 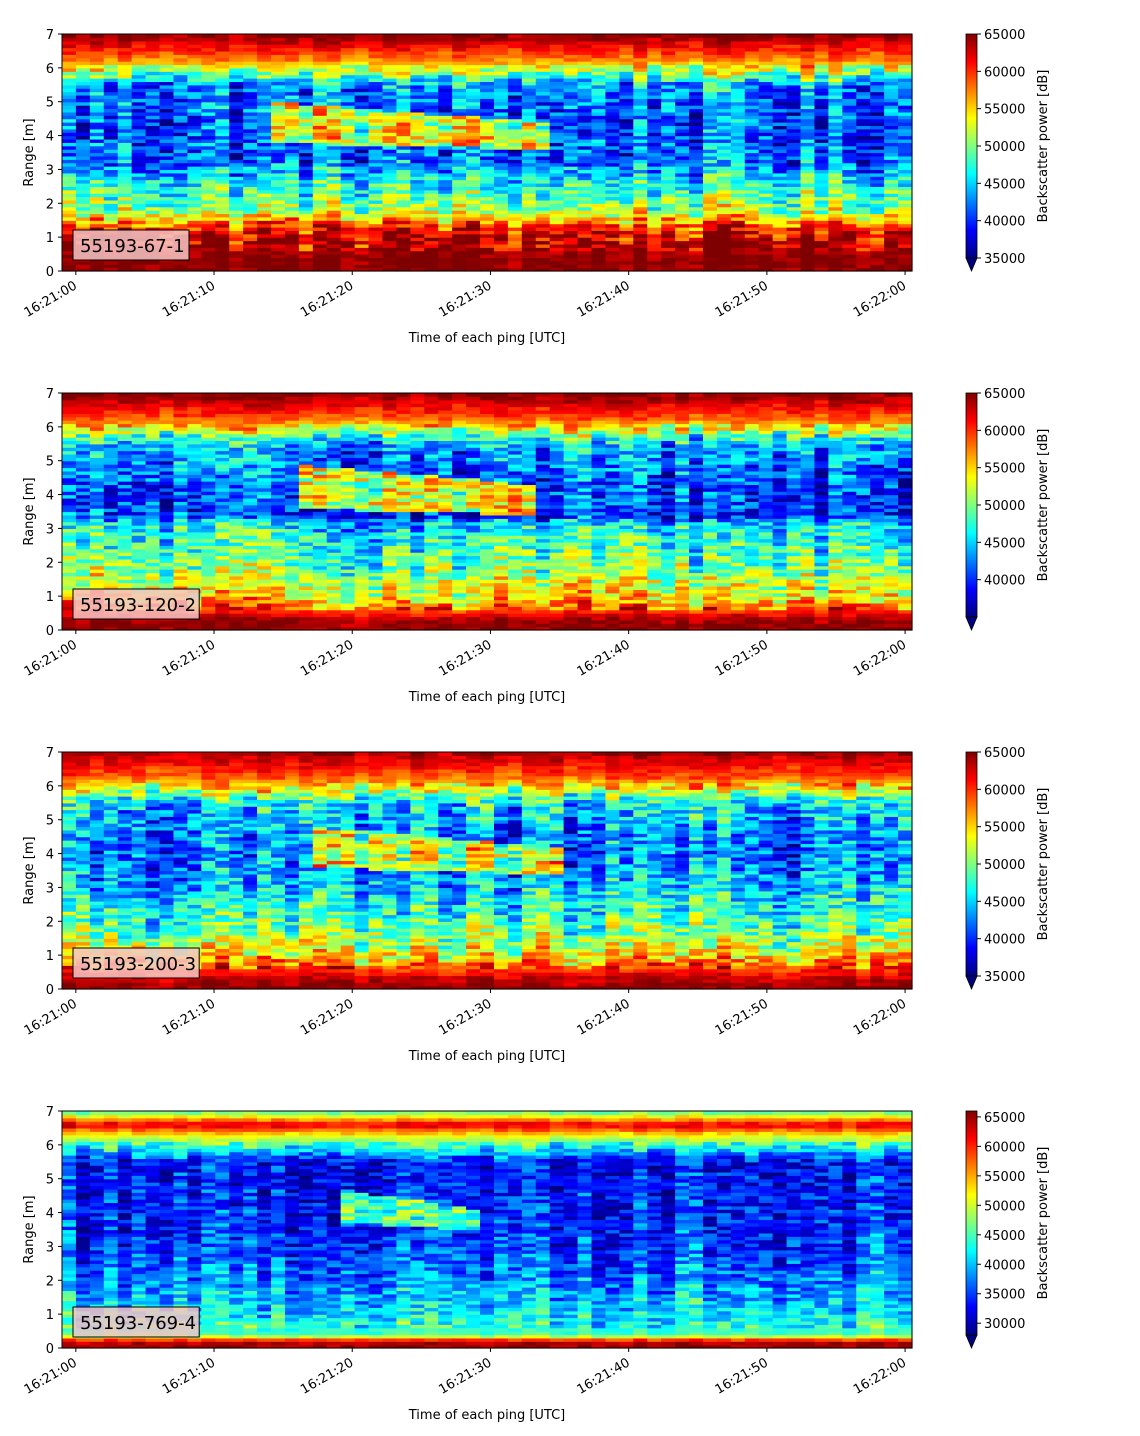 I want to click on y-tick-label: 0, so click(x=50, y=272).